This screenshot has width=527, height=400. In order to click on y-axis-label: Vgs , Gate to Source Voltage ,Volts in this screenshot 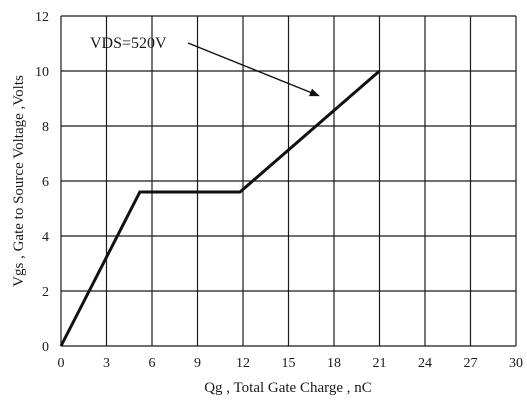, I will do `click(19, 181)`.